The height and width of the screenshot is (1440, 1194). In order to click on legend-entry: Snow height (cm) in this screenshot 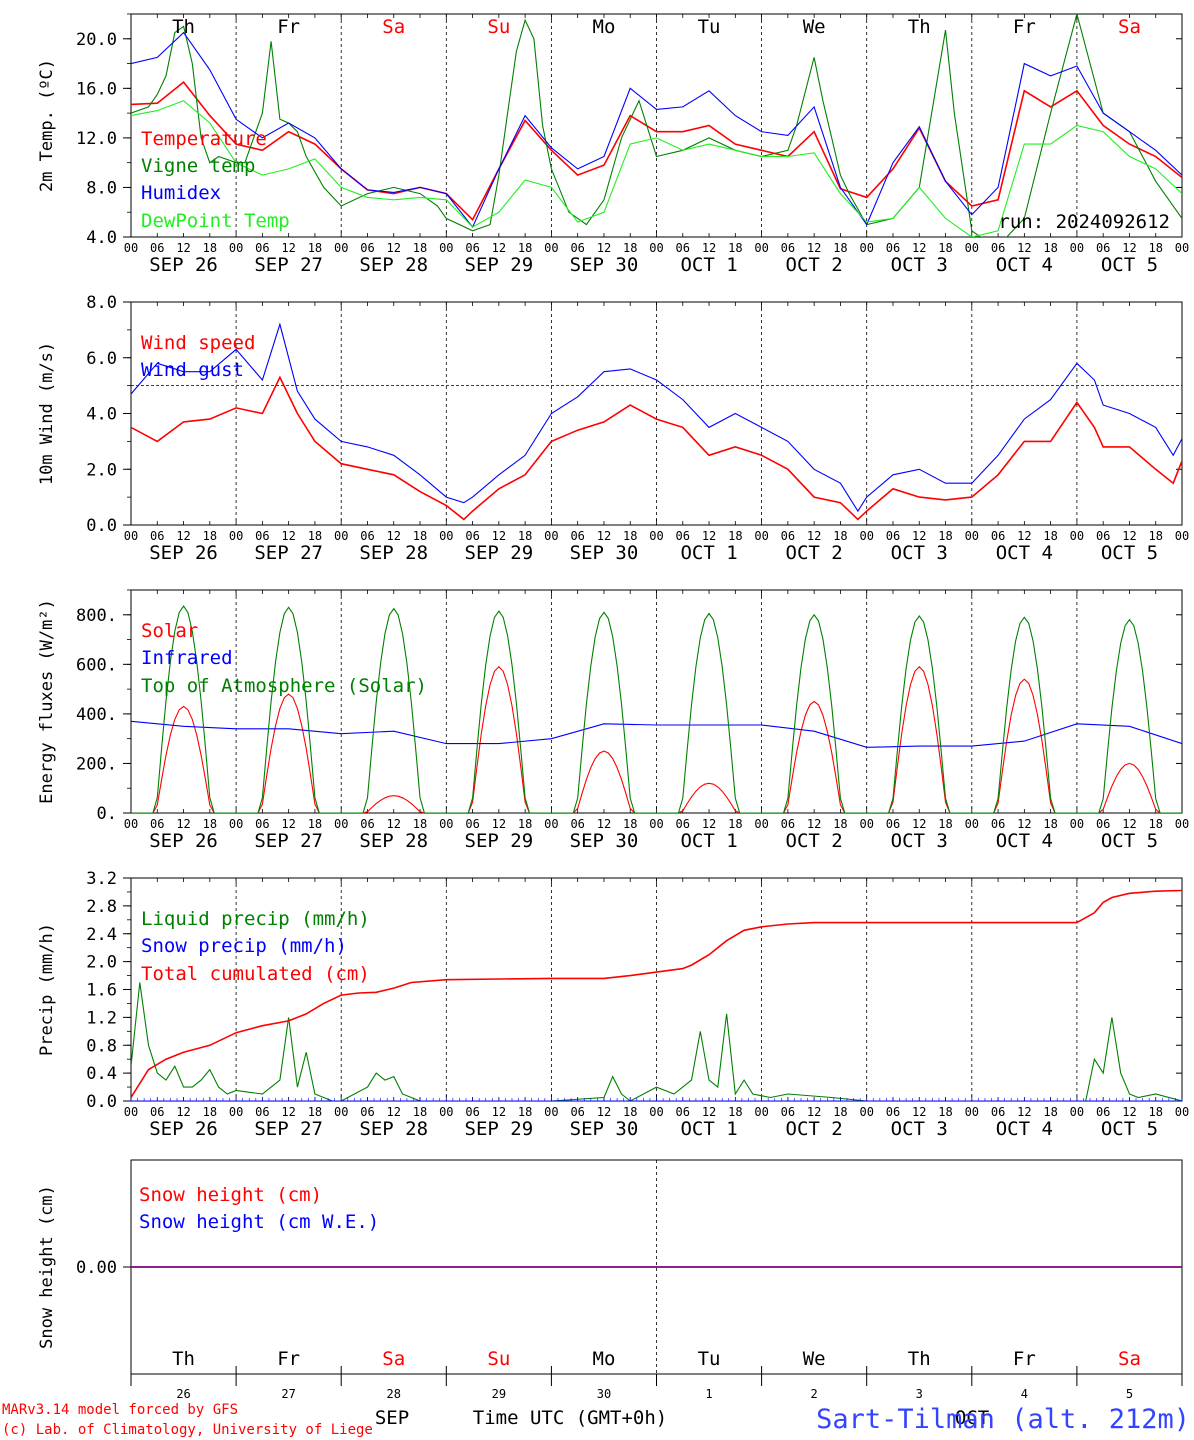, I will do `click(230, 1195)`.